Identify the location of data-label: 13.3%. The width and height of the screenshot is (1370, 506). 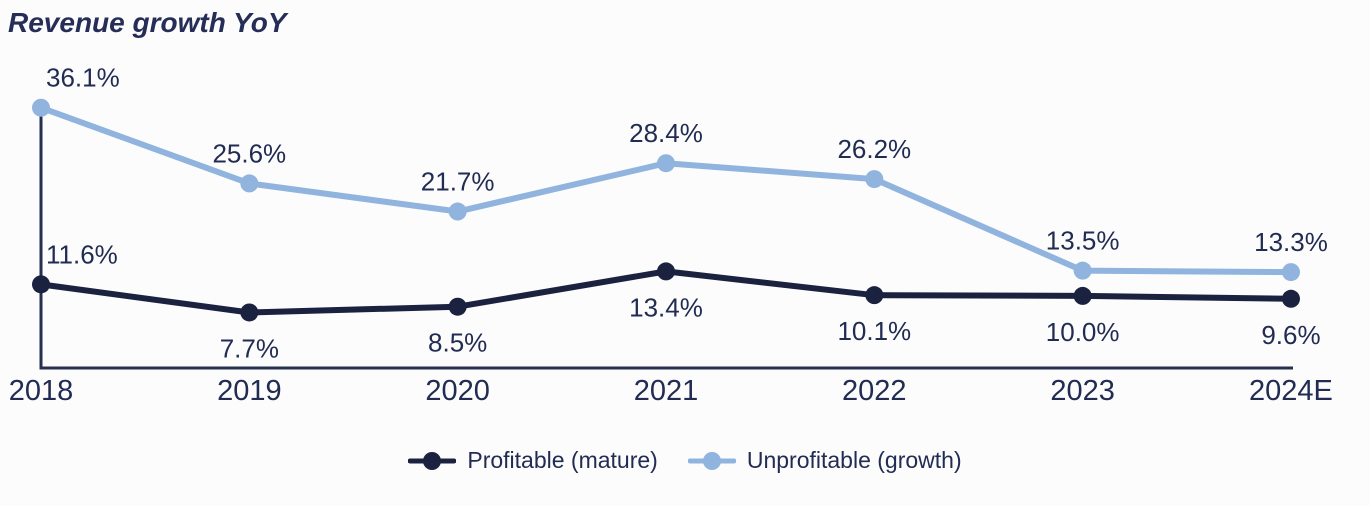
(1291, 242).